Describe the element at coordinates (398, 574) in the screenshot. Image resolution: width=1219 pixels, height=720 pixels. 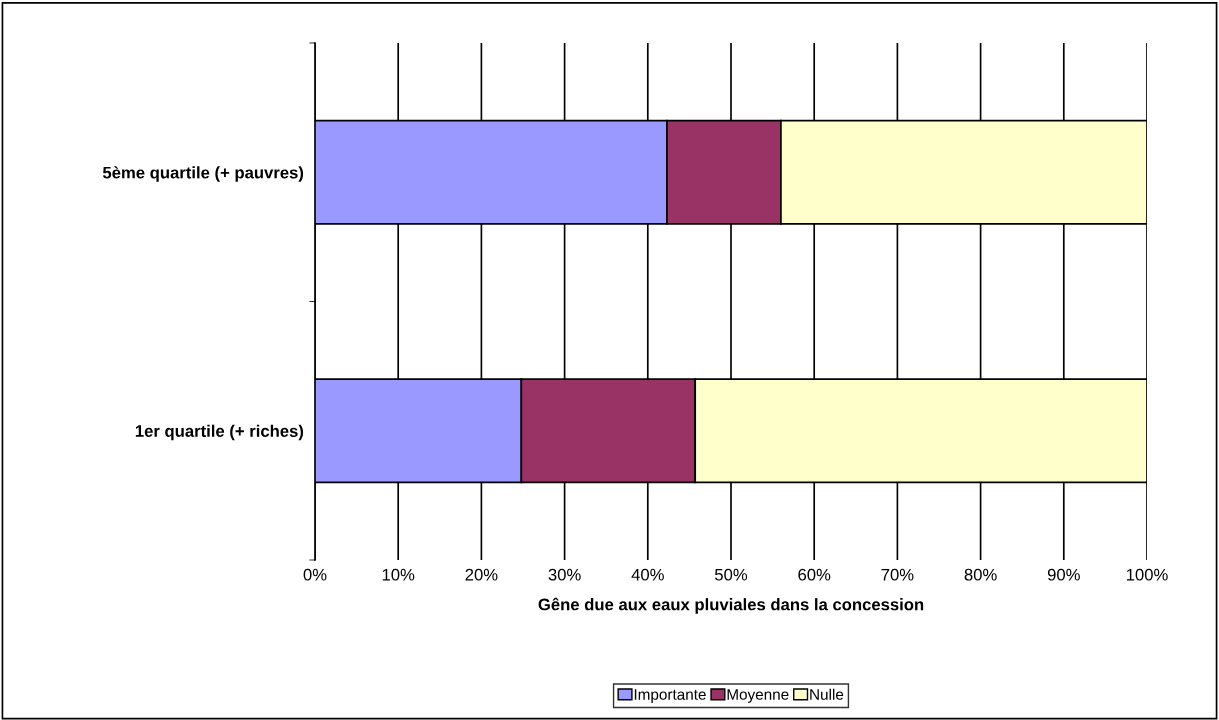
I see `x-tick-label: 10%` at that location.